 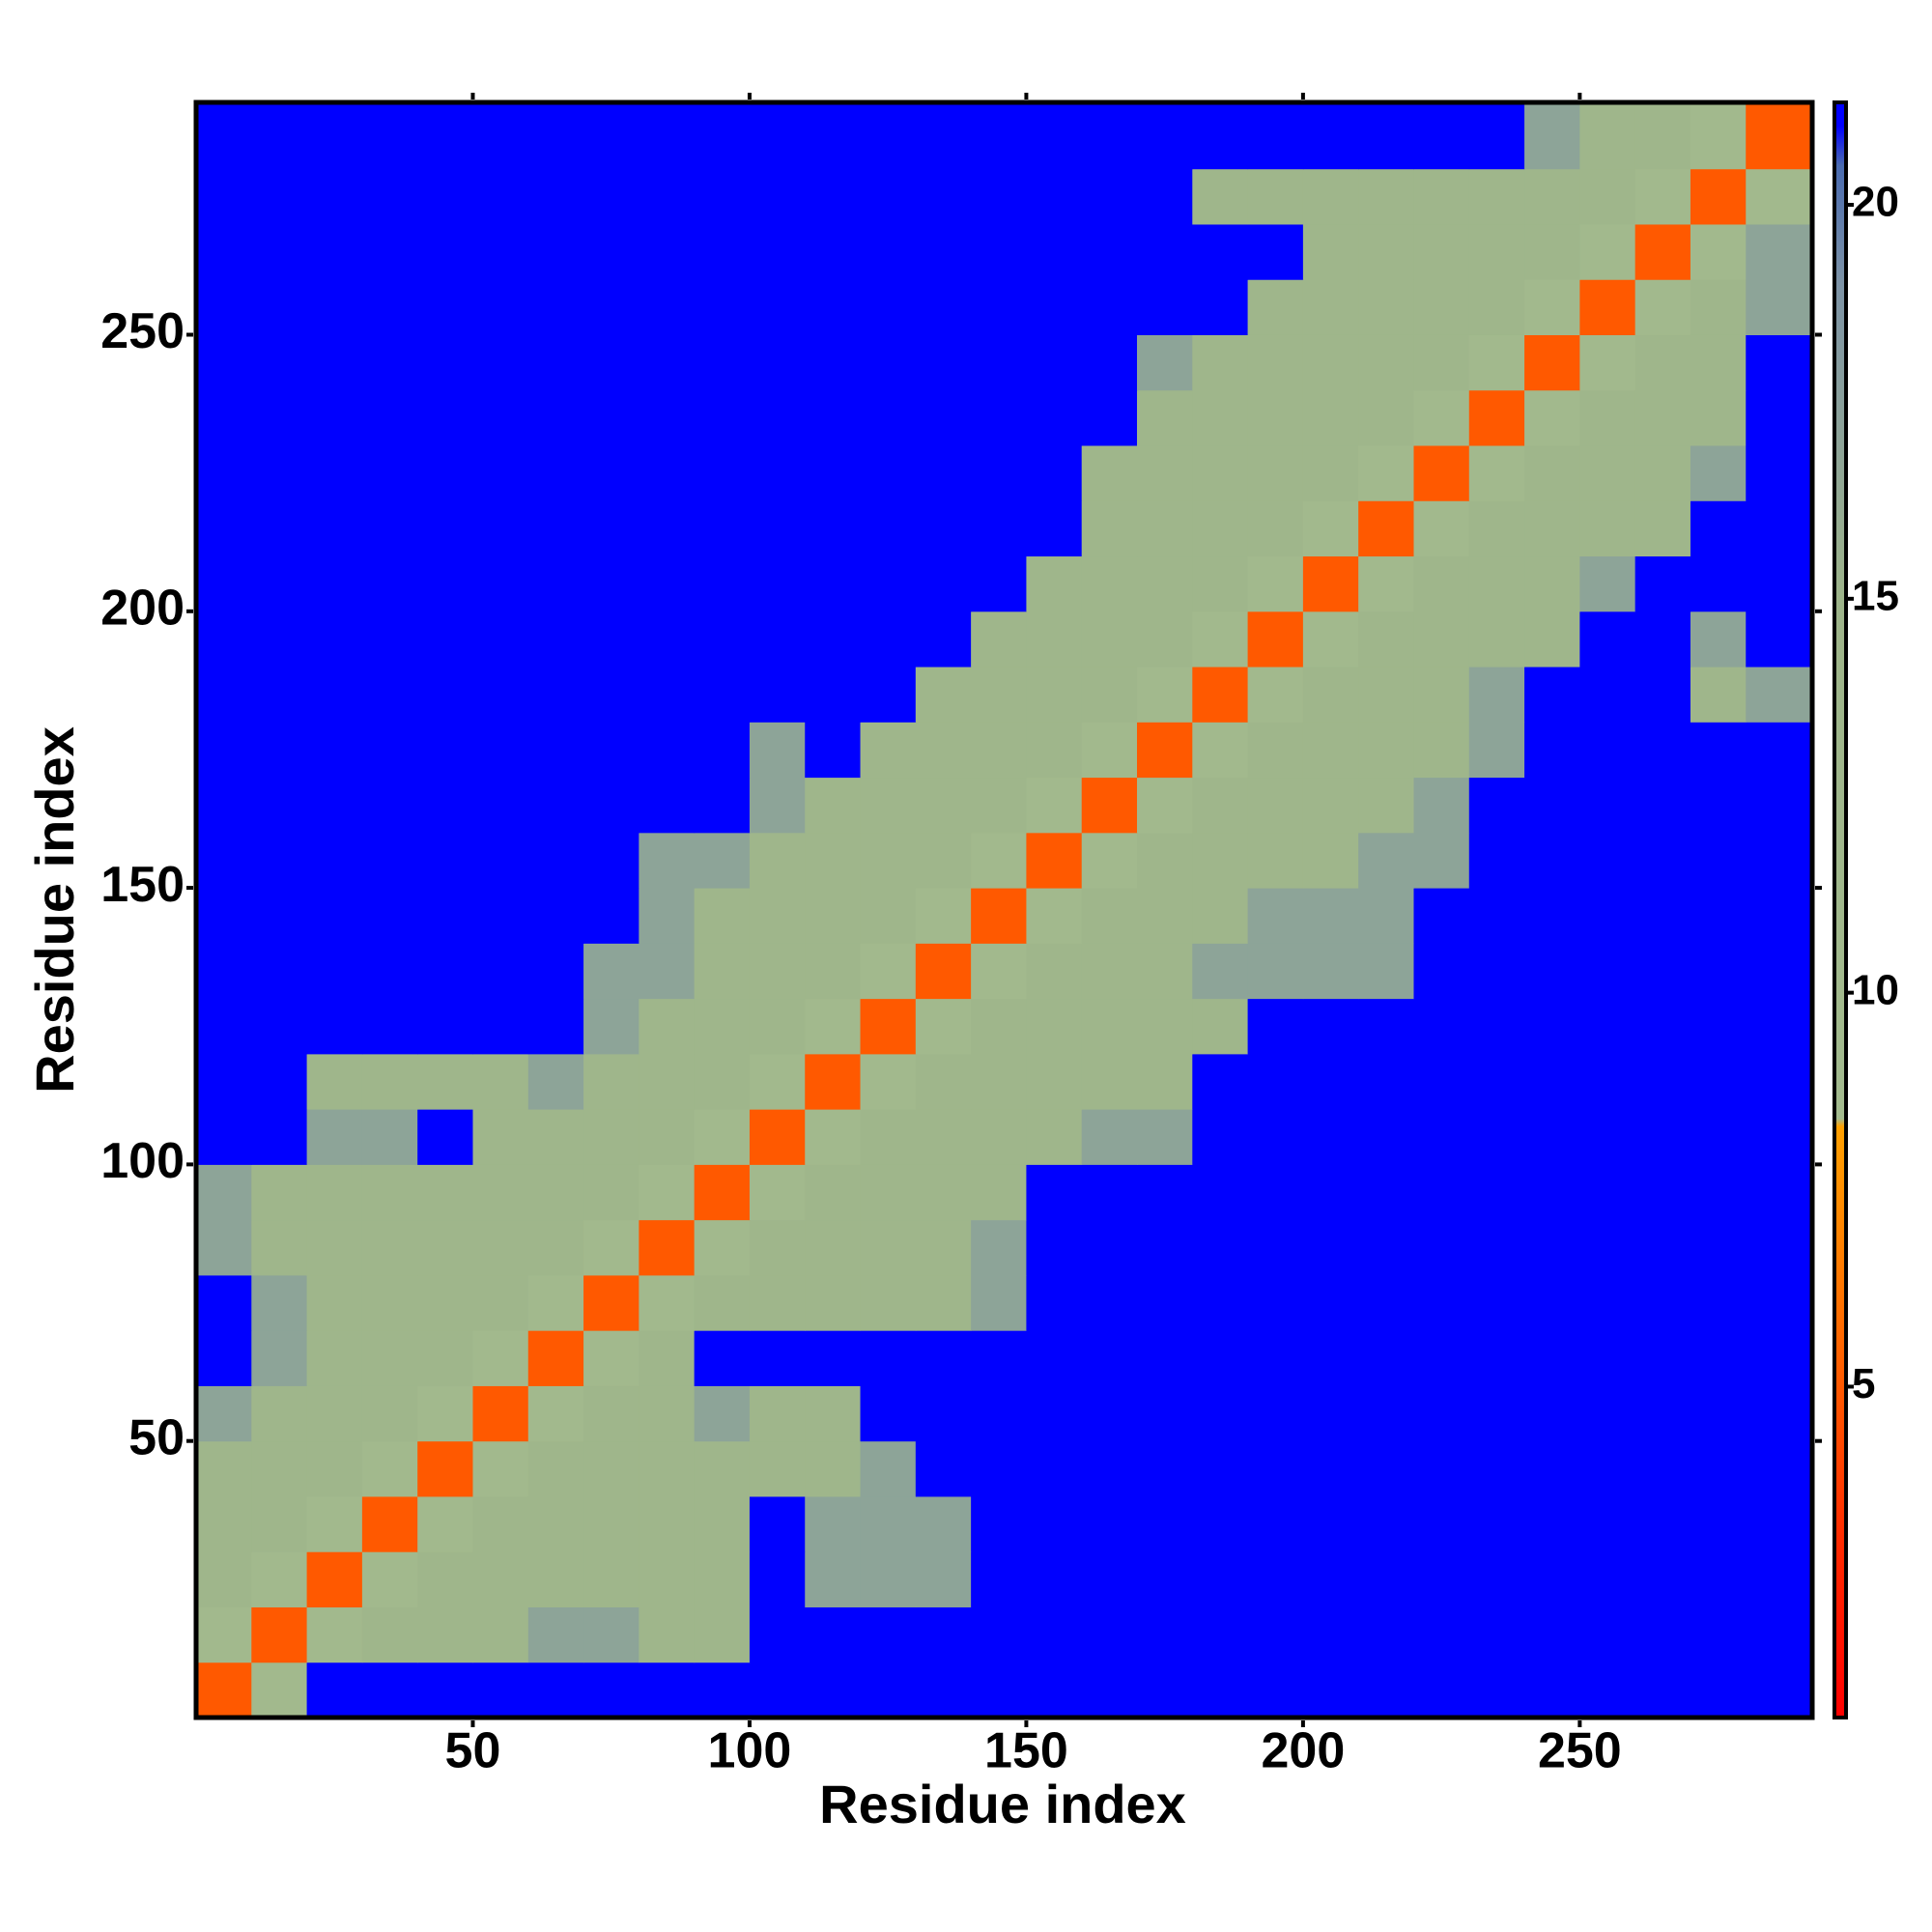 What do you see at coordinates (1875, 202) in the screenshot?
I see `colorbar-tick-label: 20` at bounding box center [1875, 202].